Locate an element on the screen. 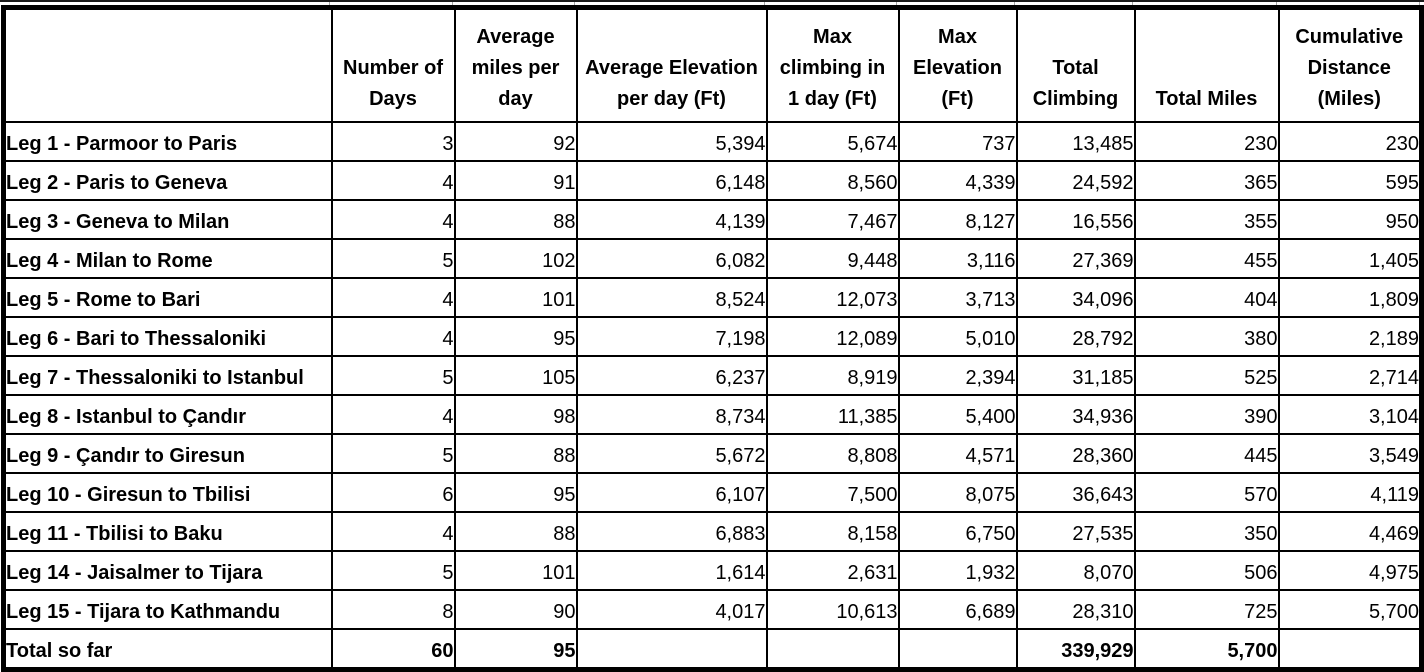 The height and width of the screenshot is (672, 1424). cell-average-elevation-per-day-ft: 6,082 is located at coordinates (671, 258).